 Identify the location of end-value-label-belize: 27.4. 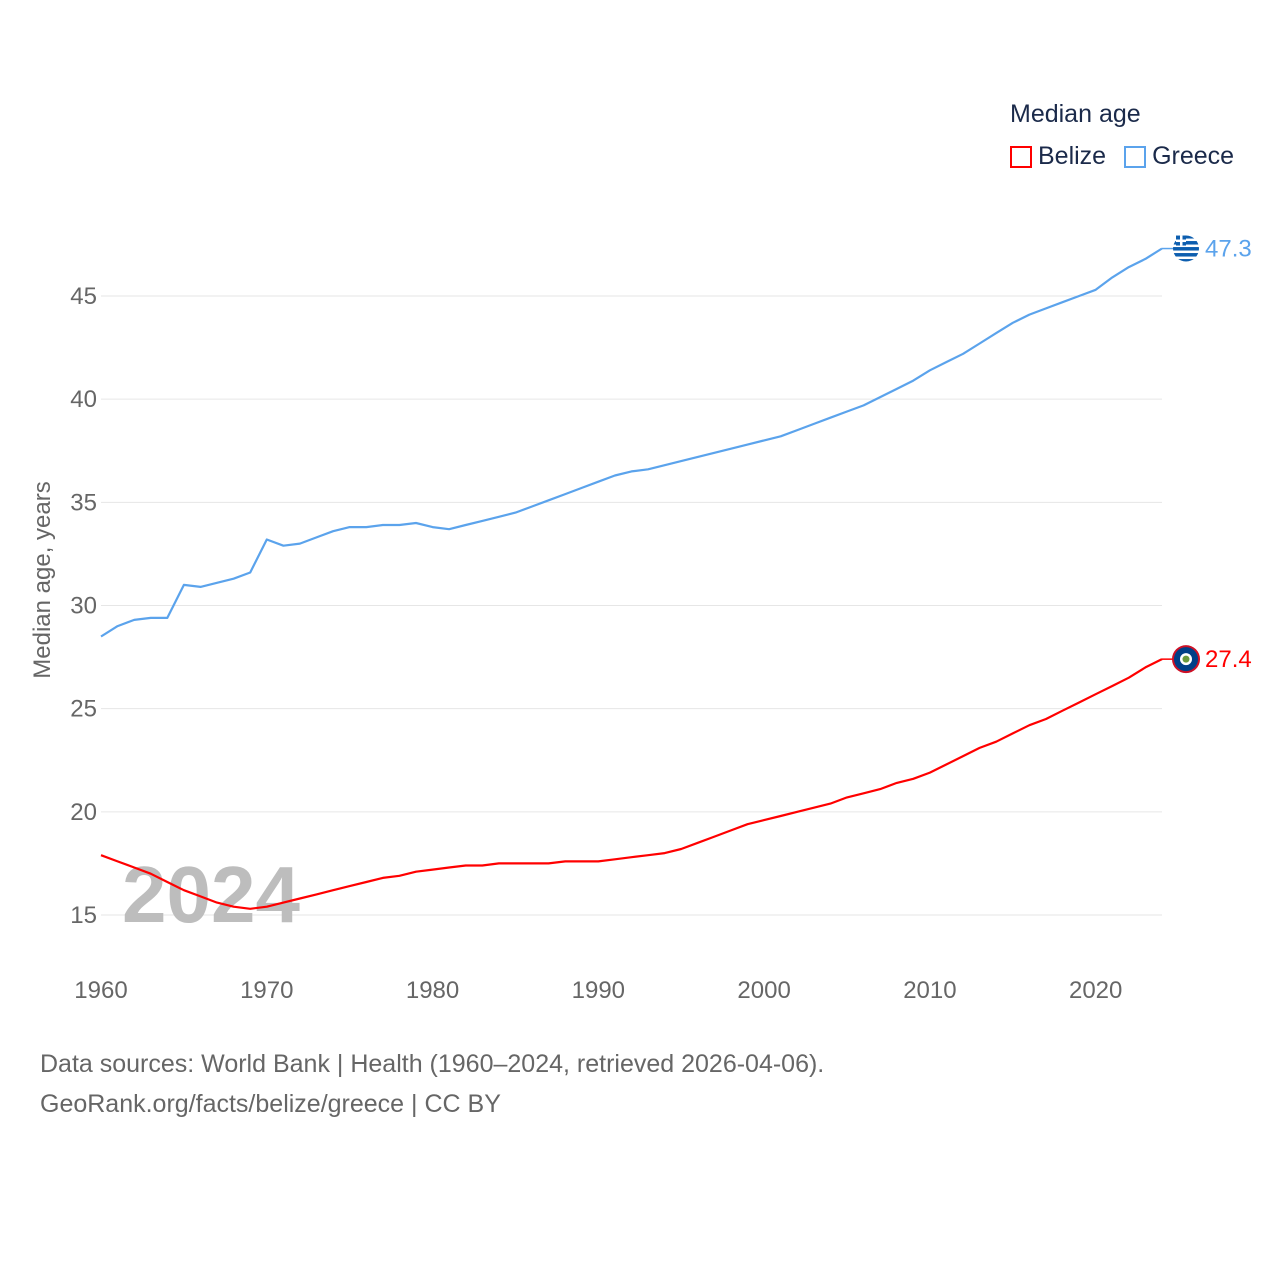
(1228, 659).